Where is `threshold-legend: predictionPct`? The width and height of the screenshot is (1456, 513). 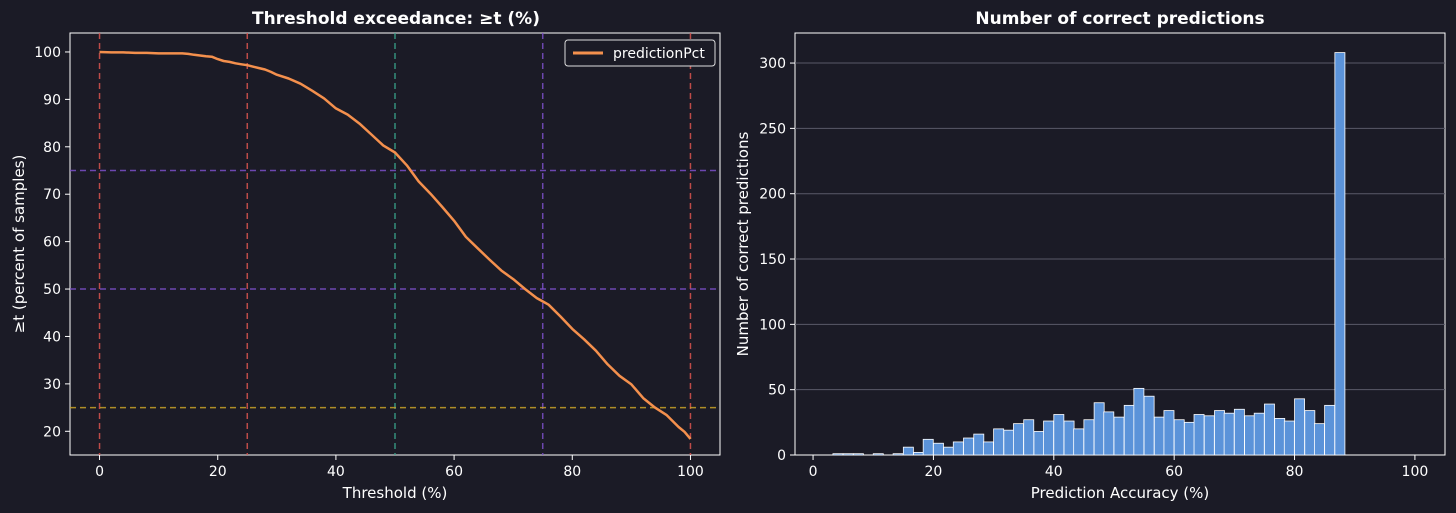 threshold-legend: predictionPct is located at coordinates (640, 53).